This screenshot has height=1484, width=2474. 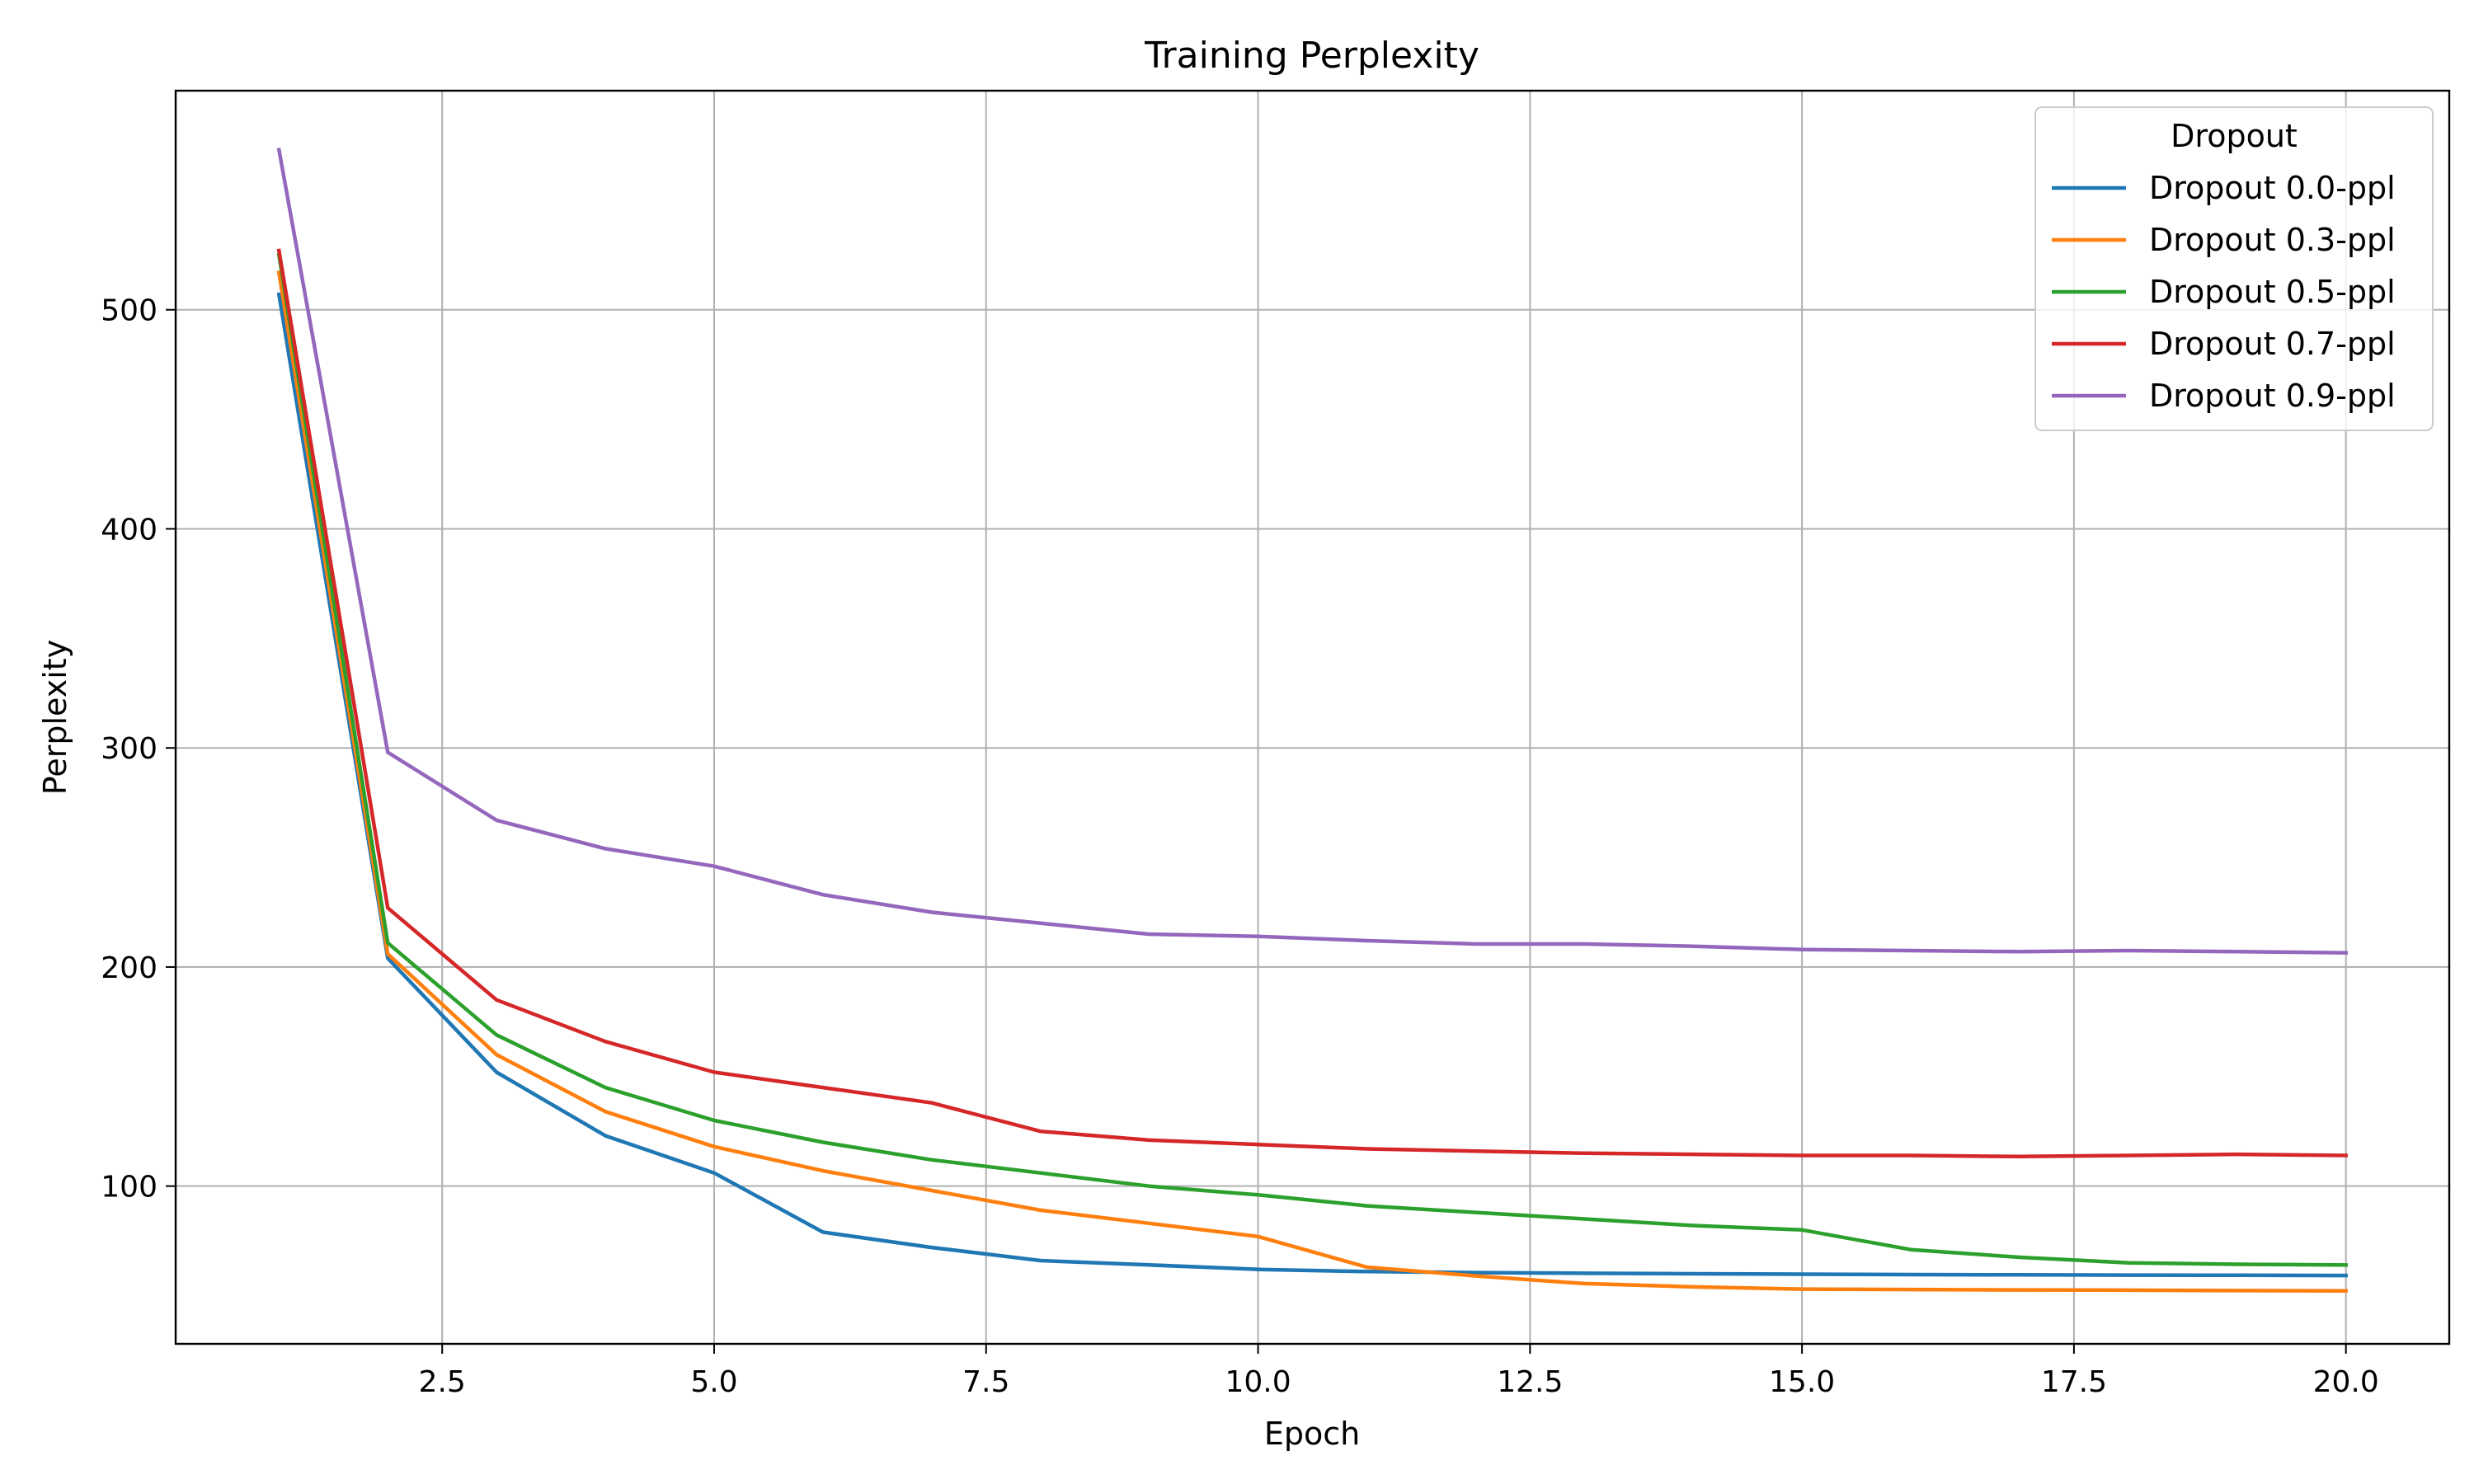 I want to click on legend-label-1: Dropout 0.0-ppl, so click(x=2272, y=188).